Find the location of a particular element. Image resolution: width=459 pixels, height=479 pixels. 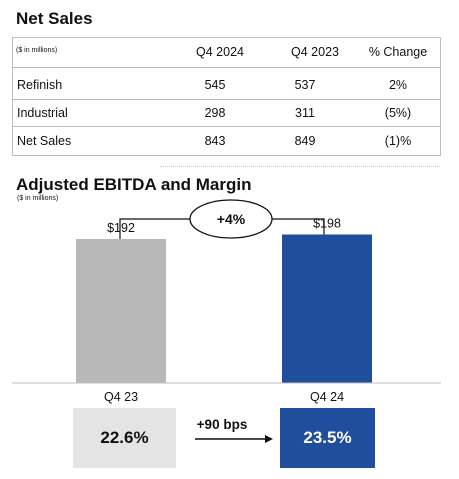

margin-box-q4-24: 23.5% is located at coordinates (327, 438).